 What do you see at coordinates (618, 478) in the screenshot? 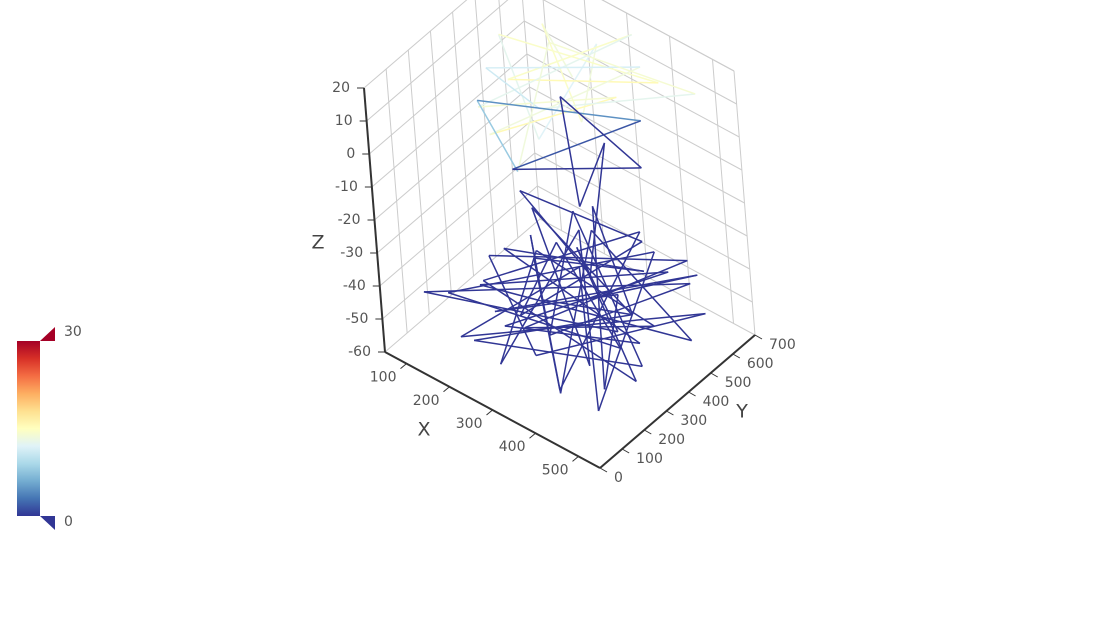
I see `y-tick-label: 0` at bounding box center [618, 478].